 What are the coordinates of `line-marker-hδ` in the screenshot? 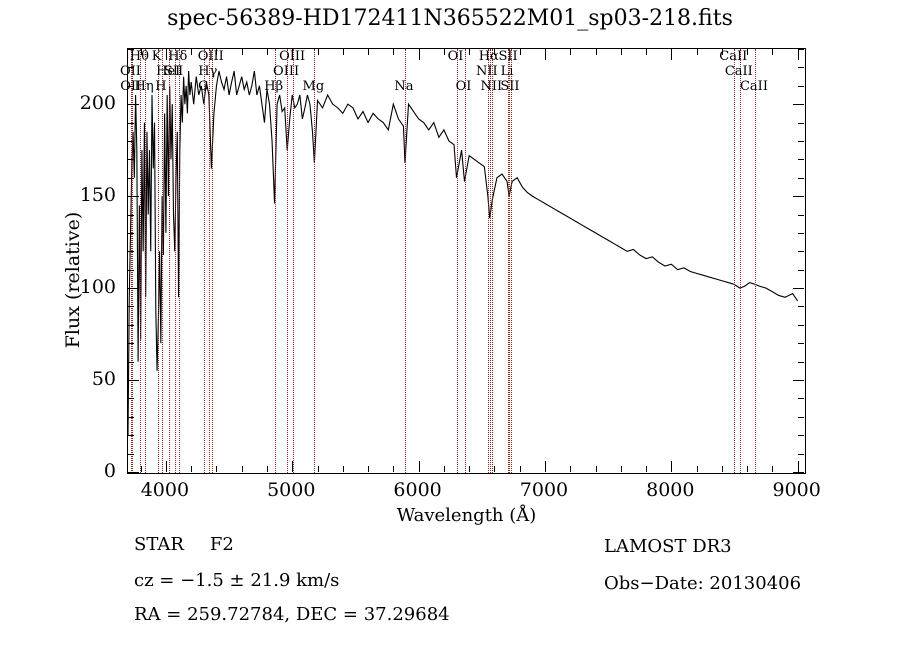 It's located at (179, 261).